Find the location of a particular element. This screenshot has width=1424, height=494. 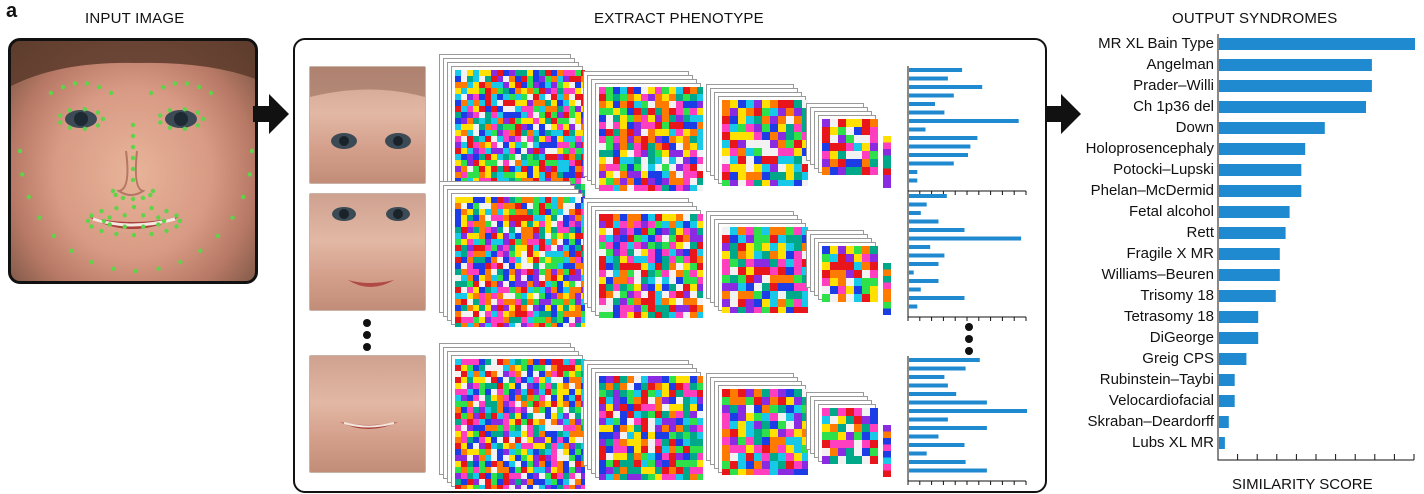

panel-letter: a is located at coordinates (12, 11).